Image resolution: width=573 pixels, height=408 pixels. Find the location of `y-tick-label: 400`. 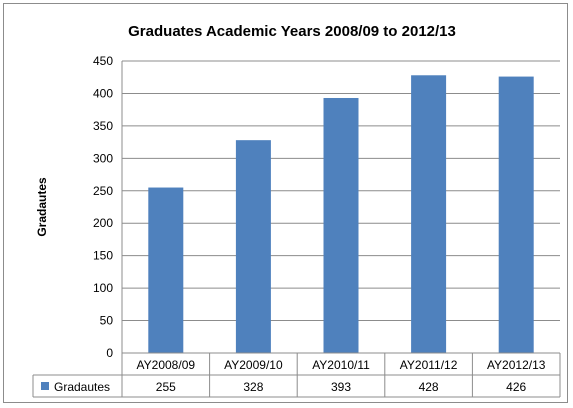

y-tick-label: 400 is located at coordinates (103, 93).